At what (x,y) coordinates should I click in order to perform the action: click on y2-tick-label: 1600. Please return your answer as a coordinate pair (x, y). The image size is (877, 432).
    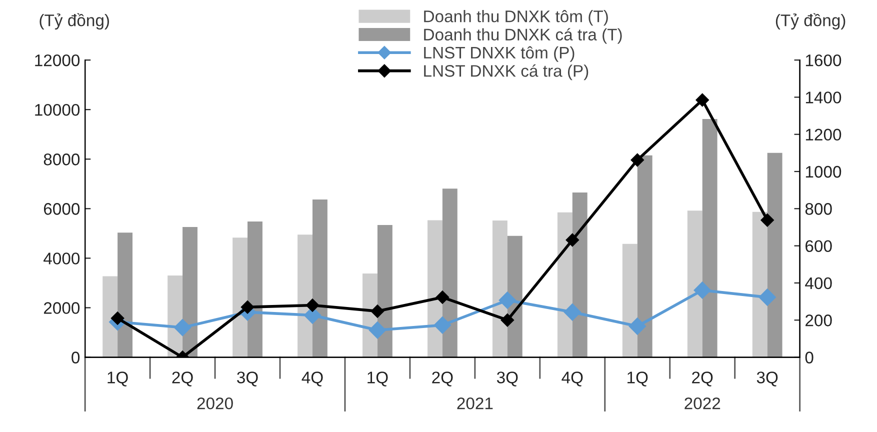
    Looking at the image, I should click on (824, 60).